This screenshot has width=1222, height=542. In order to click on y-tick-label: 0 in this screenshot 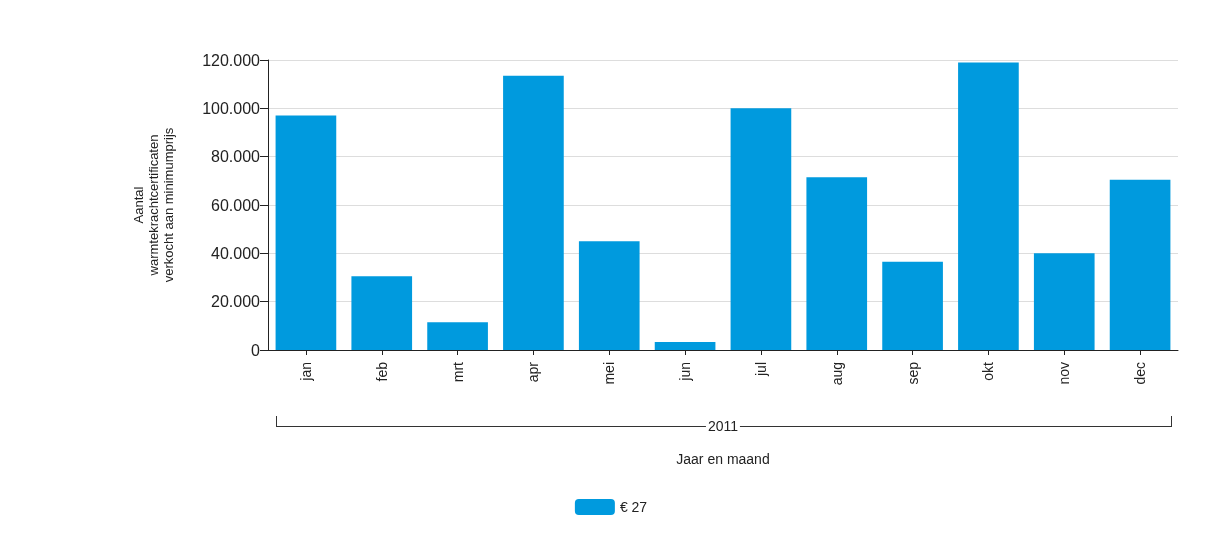, I will do `click(256, 350)`.